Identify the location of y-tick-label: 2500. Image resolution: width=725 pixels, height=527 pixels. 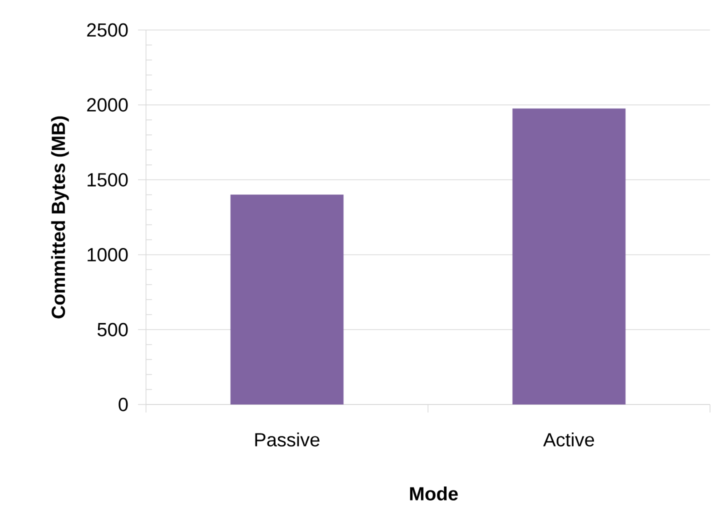
(107, 30).